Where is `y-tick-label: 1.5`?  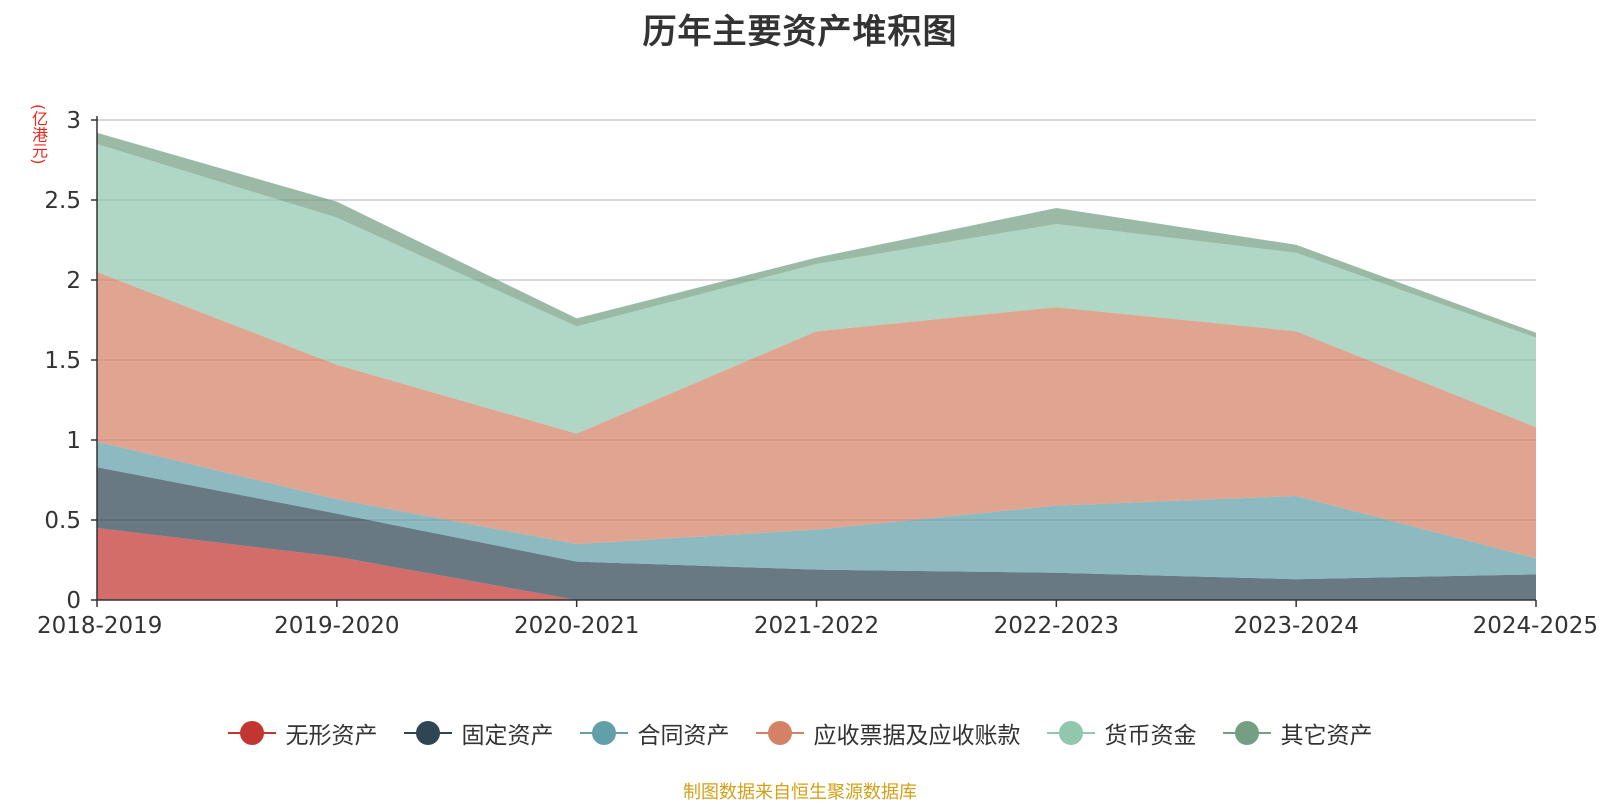 y-tick-label: 1.5 is located at coordinates (62, 361).